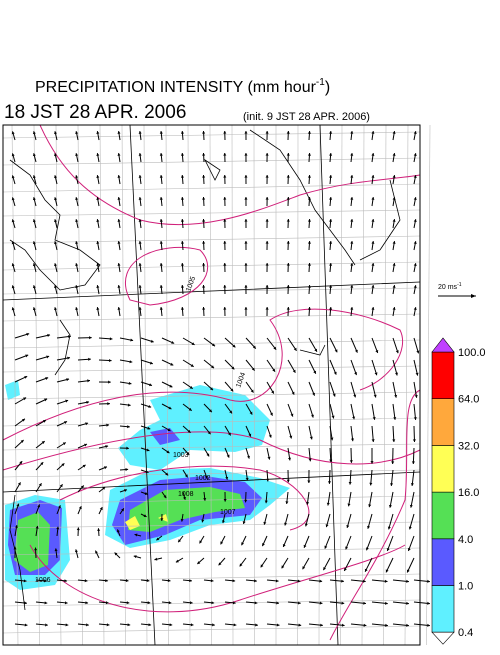 Image resolution: width=500 pixels, height=655 pixels. I want to click on isobar-label: 1002, so click(203, 478).